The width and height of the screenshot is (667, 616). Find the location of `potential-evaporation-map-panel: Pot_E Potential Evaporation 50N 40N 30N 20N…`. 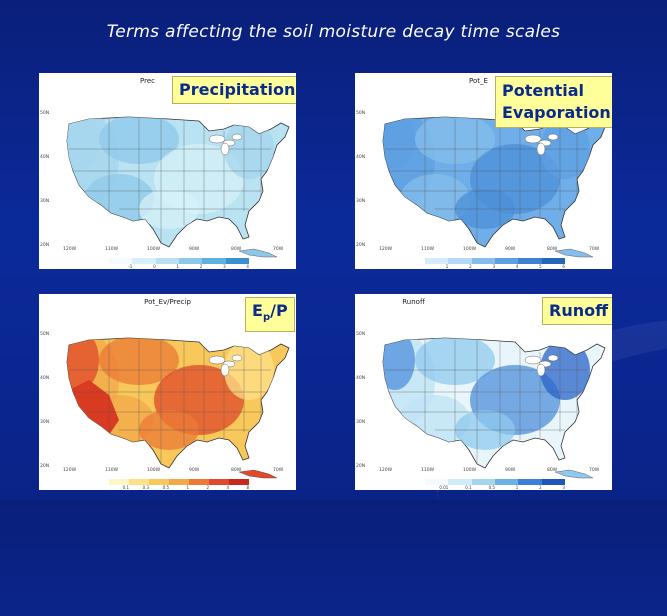

potential-evaporation-map-panel: Pot_E Potential Evaporation 50N 40N 30N 20N… is located at coordinates (483, 171).